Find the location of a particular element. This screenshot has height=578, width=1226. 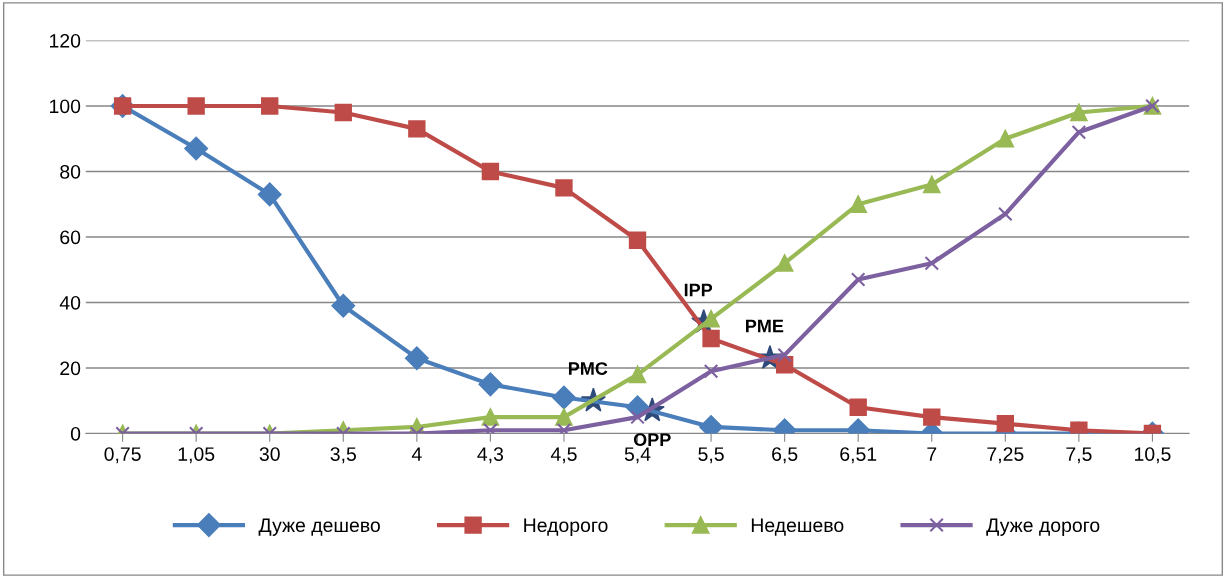

legend-label: Дуже дорого is located at coordinates (1043, 527).